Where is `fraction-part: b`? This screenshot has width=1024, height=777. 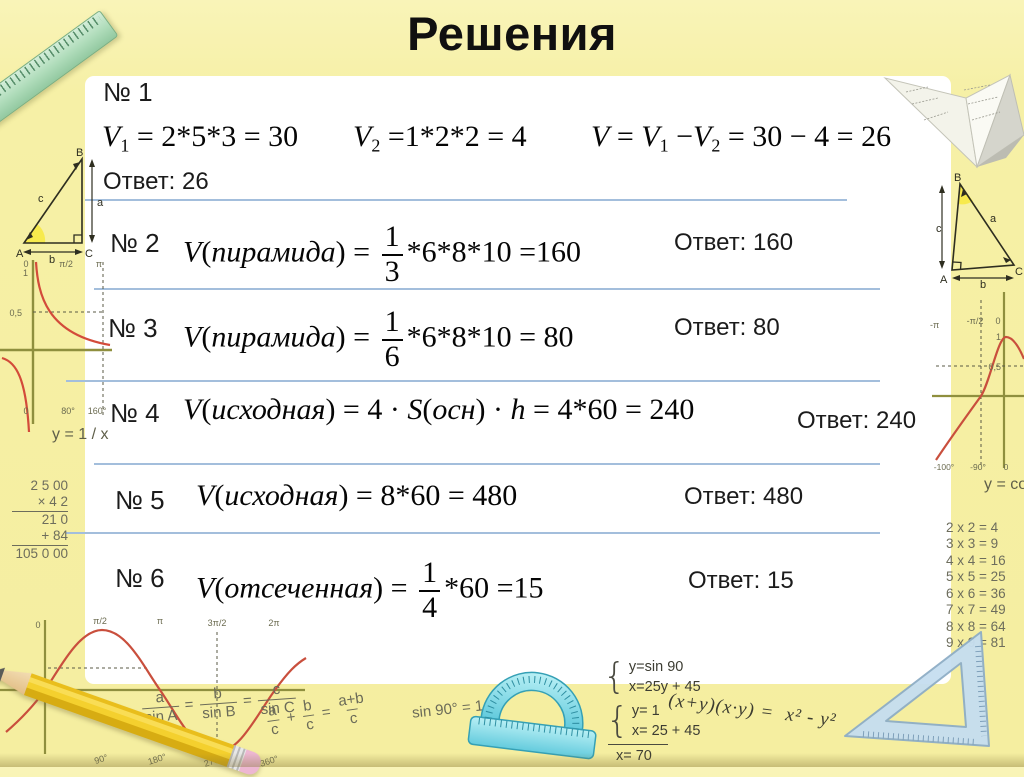
fraction-part: b is located at coordinates (307, 705).